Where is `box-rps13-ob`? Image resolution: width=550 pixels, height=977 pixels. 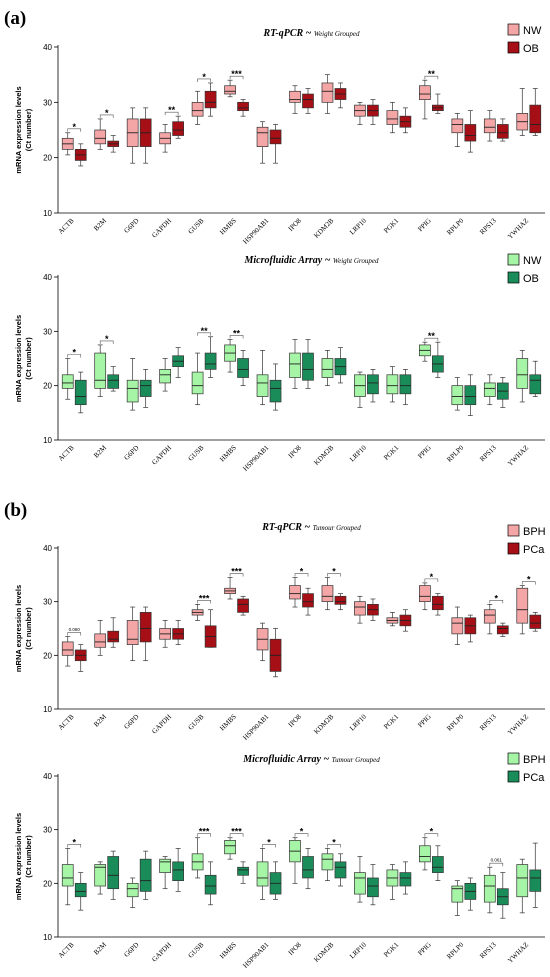 box-rps13-ob is located at coordinates (502, 392).